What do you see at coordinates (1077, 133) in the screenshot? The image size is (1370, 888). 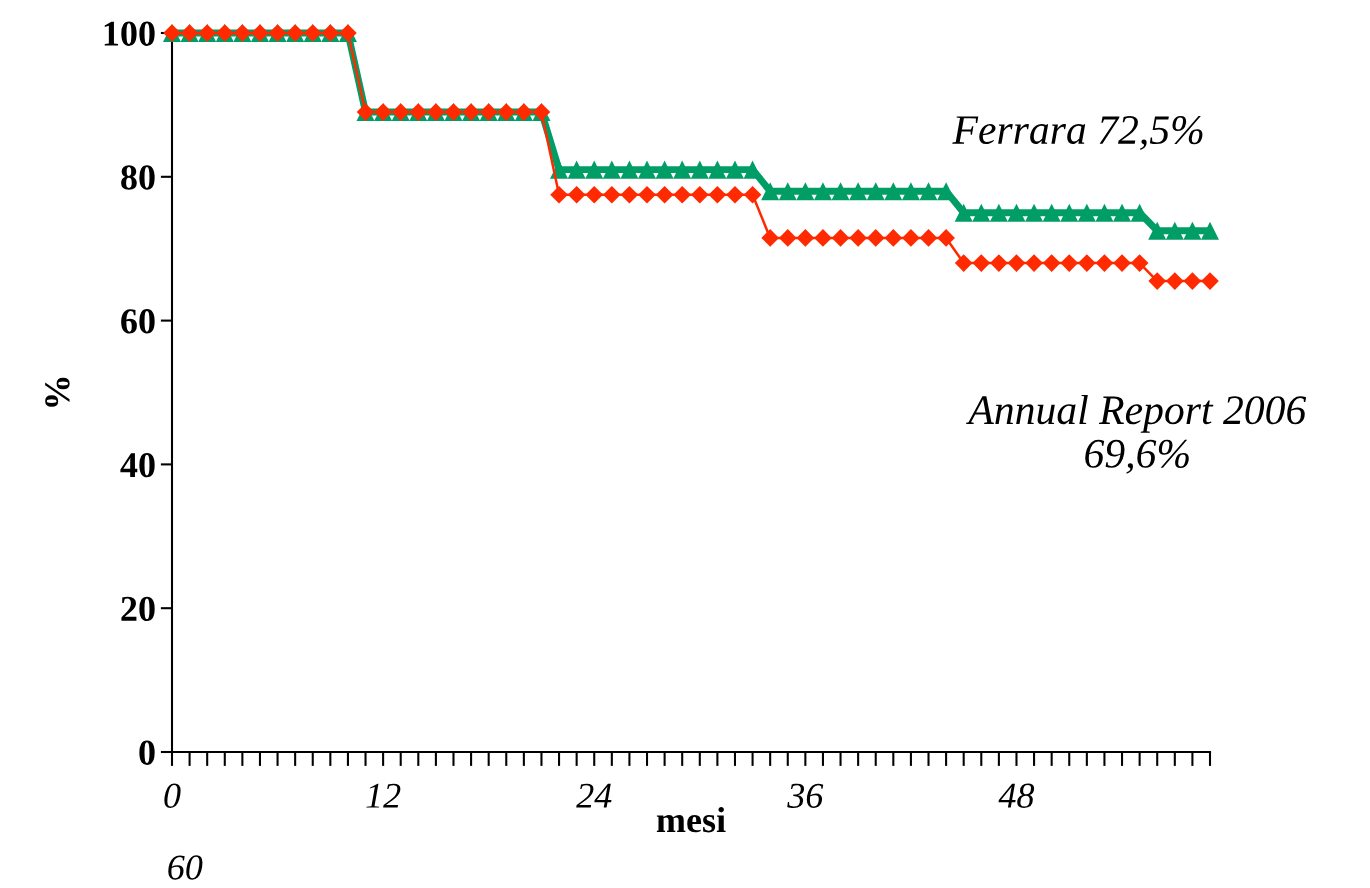 I see `annotation: Ferrara 72,5%` at bounding box center [1077, 133].